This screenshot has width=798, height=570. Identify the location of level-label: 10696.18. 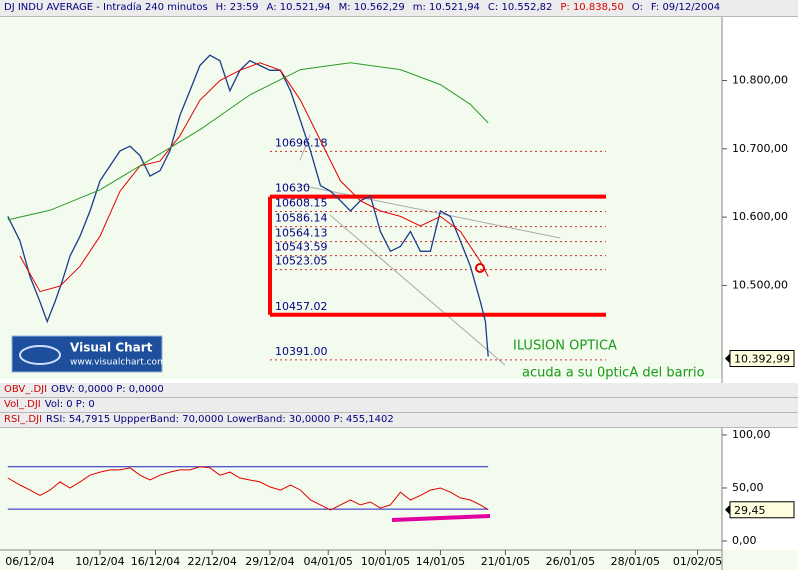
(301, 142).